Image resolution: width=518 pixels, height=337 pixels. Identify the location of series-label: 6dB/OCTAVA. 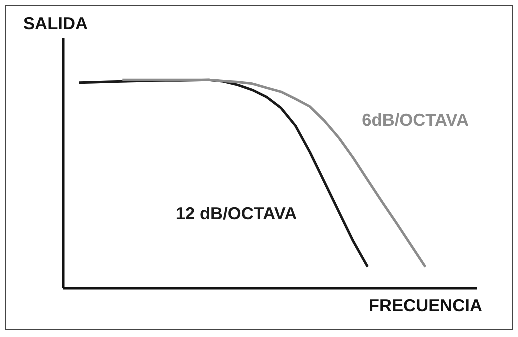
(416, 120).